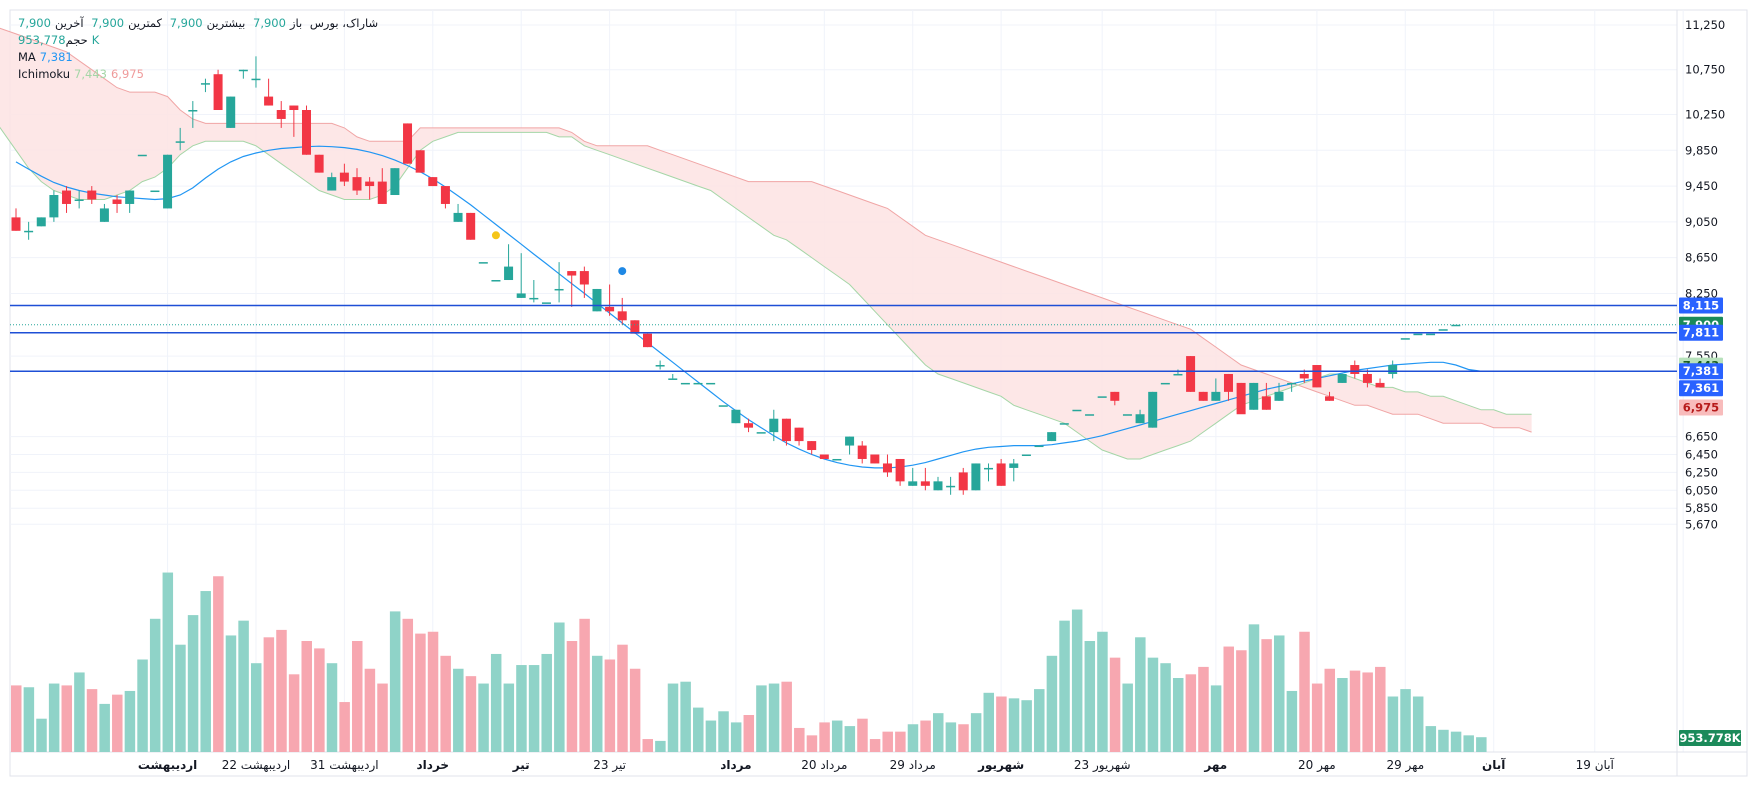 The width and height of the screenshot is (1757, 790). I want to click on legend-symbol: شاراک، بورس, so click(344, 23).